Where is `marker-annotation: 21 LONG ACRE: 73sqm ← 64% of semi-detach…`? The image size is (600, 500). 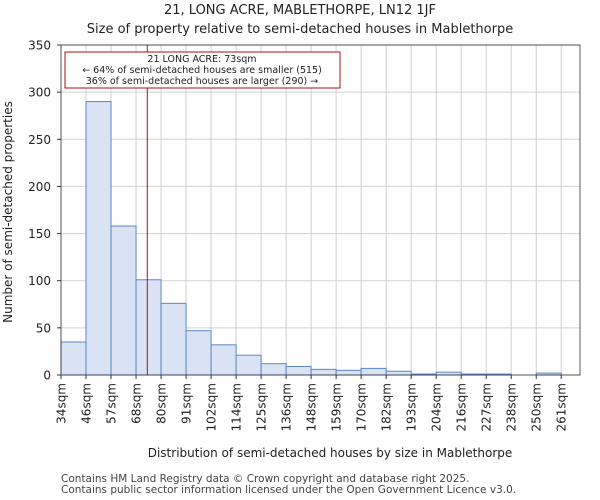 marker-annotation: 21 LONG ACRE: 73sqm ← 64% of semi-detach… is located at coordinates (202, 70).